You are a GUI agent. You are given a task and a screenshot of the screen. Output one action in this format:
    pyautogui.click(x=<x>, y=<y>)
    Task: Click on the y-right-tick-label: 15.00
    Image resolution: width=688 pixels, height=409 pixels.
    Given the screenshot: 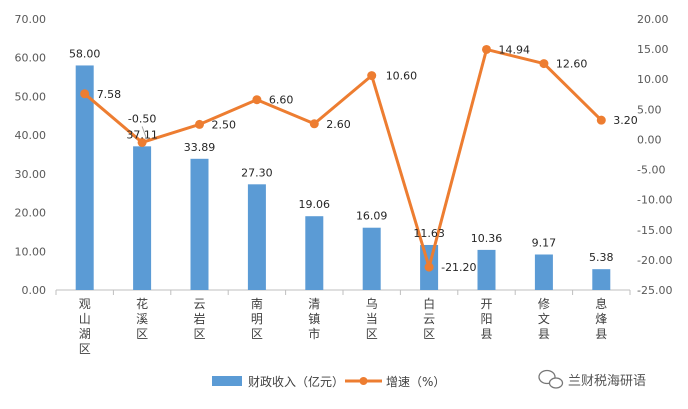 What is the action you would take?
    pyautogui.click(x=653, y=49)
    